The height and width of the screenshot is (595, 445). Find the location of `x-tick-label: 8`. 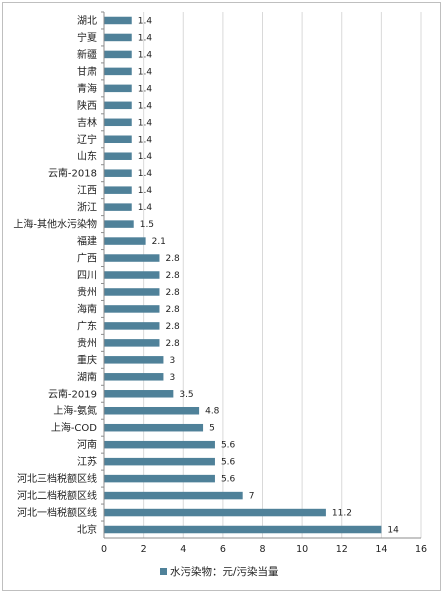

x-tick-label: 8 is located at coordinates (262, 549).